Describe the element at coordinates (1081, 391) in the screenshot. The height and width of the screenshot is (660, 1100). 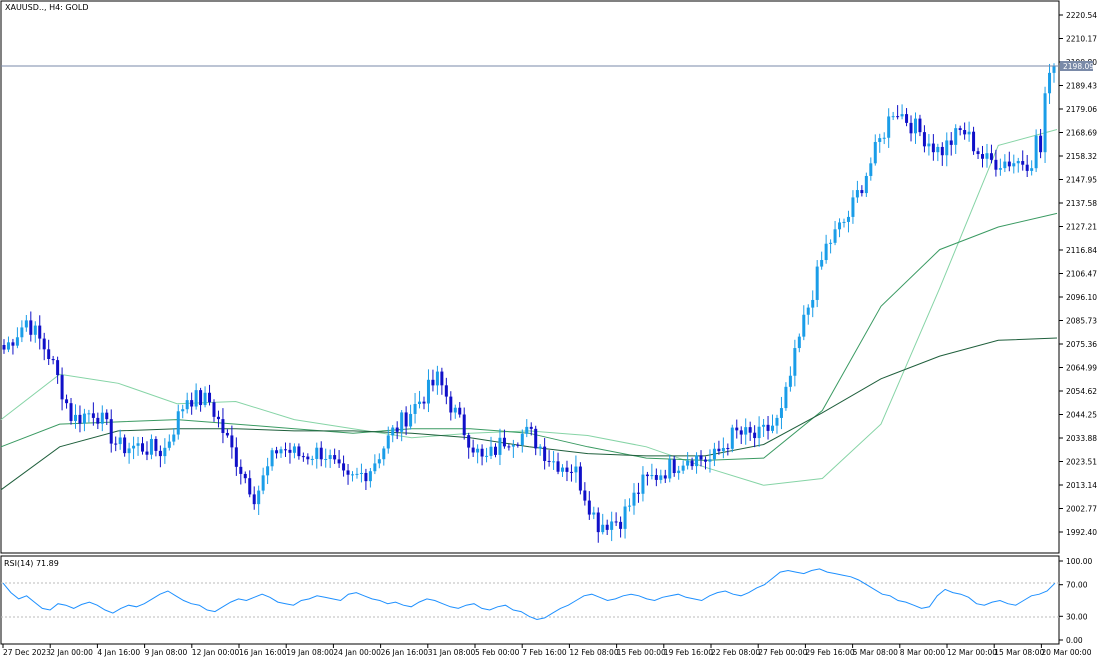
I see `price-tick-label: 2054.62` at that location.